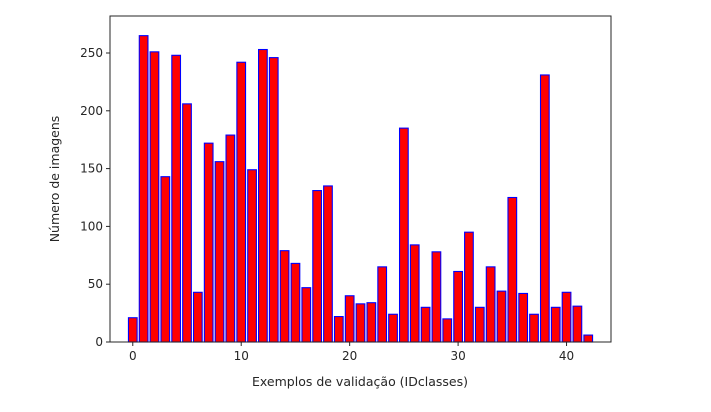 The image size is (711, 412). Describe the element at coordinates (91, 111) in the screenshot. I see `y-tick-label: 200` at that location.